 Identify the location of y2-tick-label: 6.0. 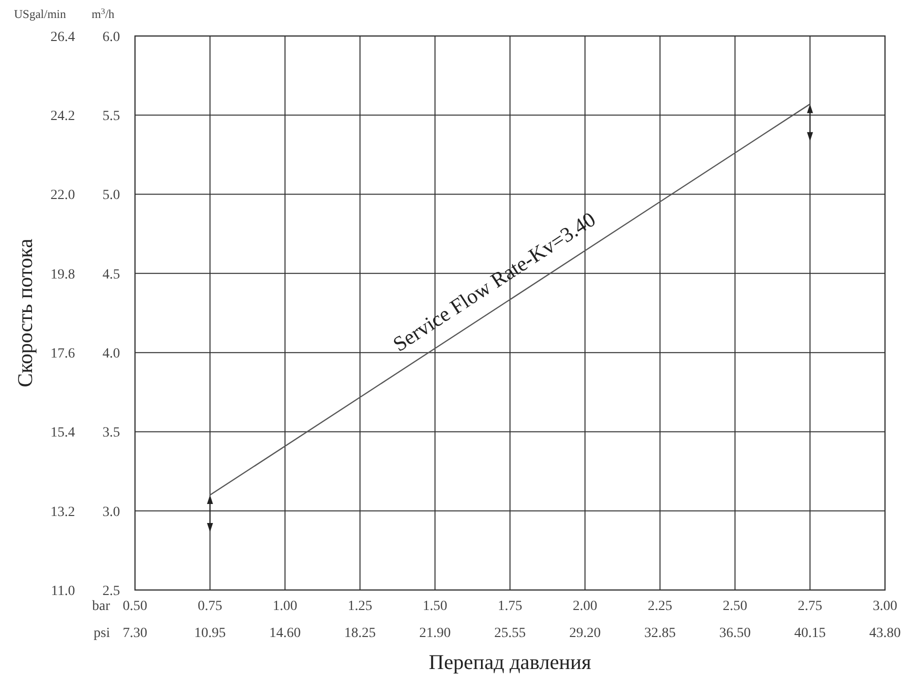
(111, 37).